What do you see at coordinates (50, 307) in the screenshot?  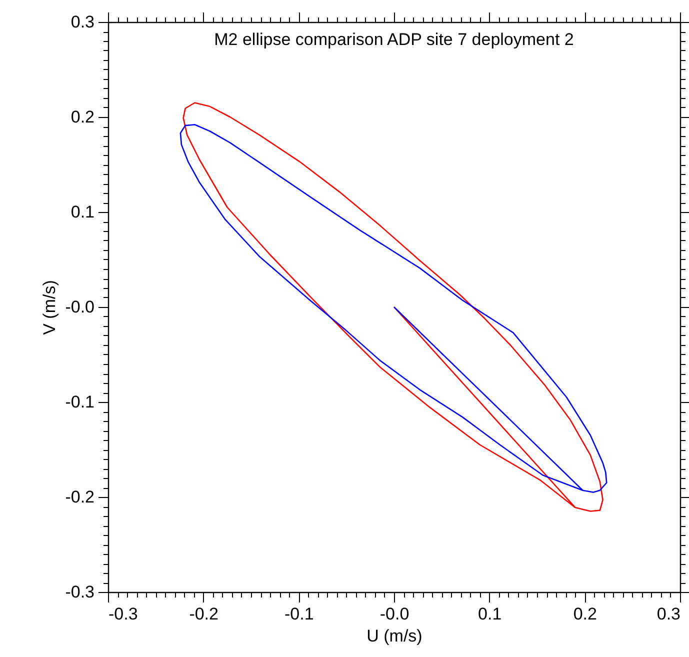 I see `y-axis-title: V (m/s)` at bounding box center [50, 307].